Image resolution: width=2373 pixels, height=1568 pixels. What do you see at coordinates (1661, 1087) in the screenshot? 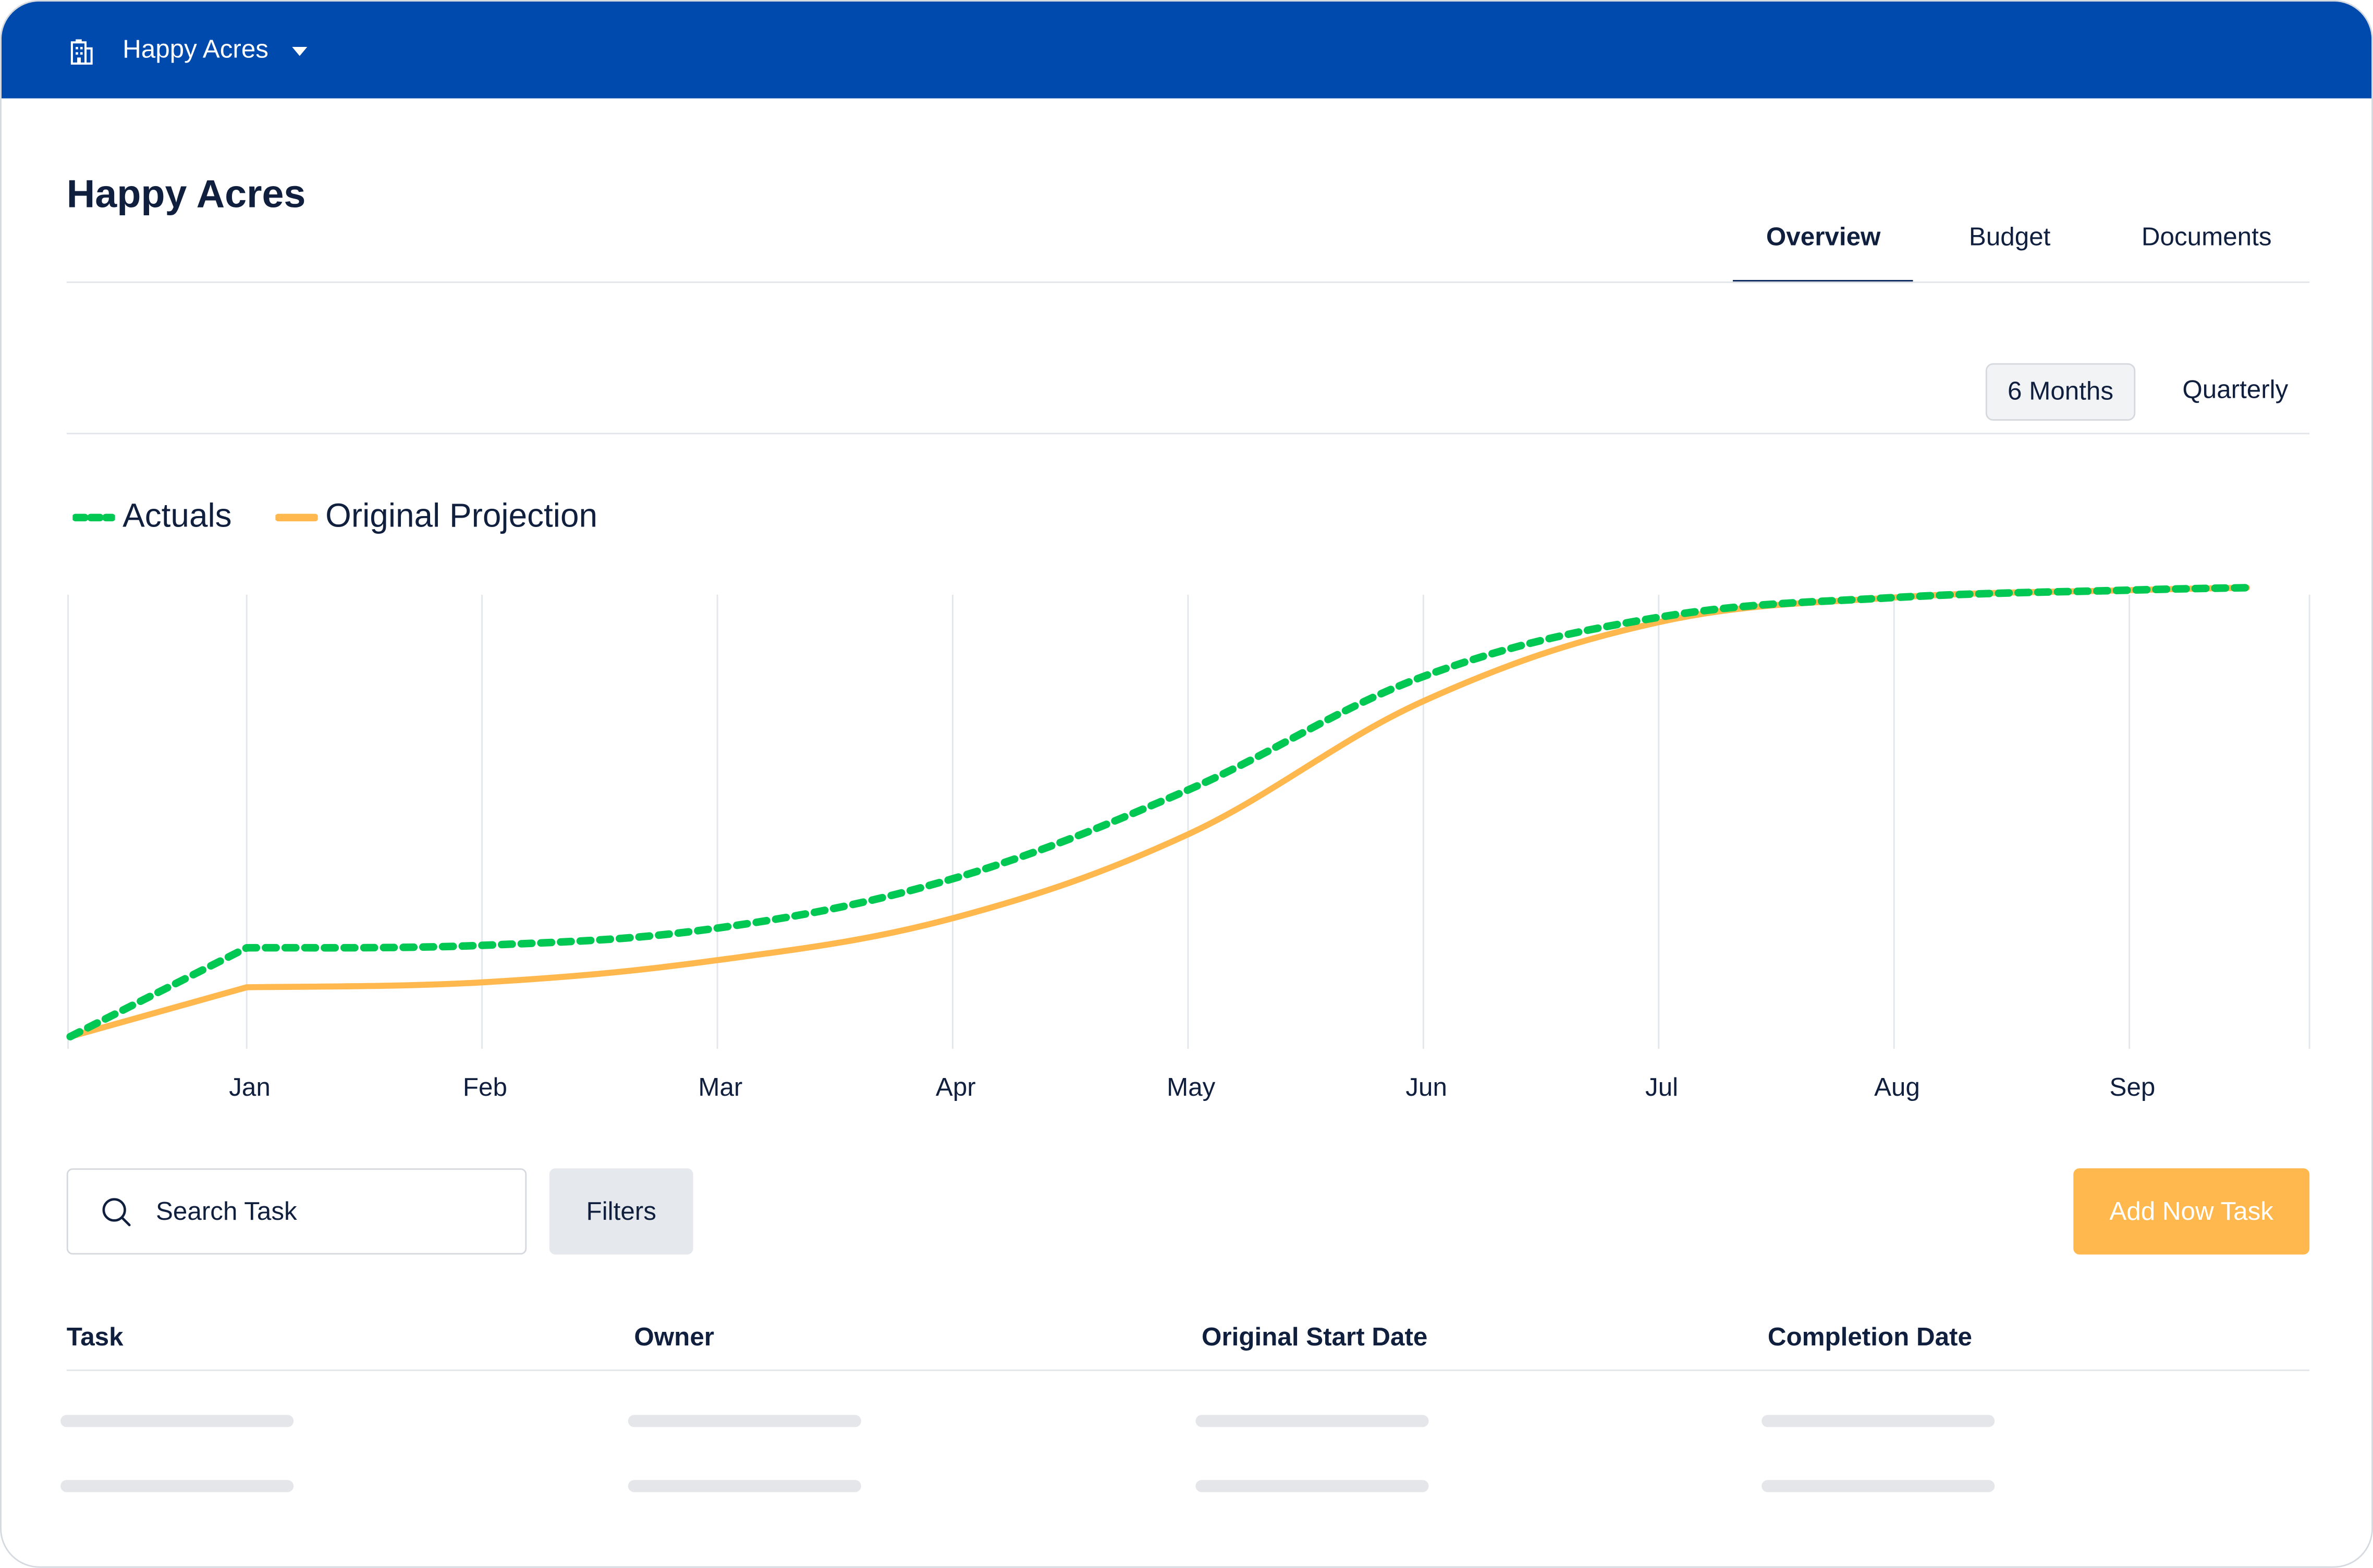
I see `x-tick-label-jul: Jul` at bounding box center [1661, 1087].